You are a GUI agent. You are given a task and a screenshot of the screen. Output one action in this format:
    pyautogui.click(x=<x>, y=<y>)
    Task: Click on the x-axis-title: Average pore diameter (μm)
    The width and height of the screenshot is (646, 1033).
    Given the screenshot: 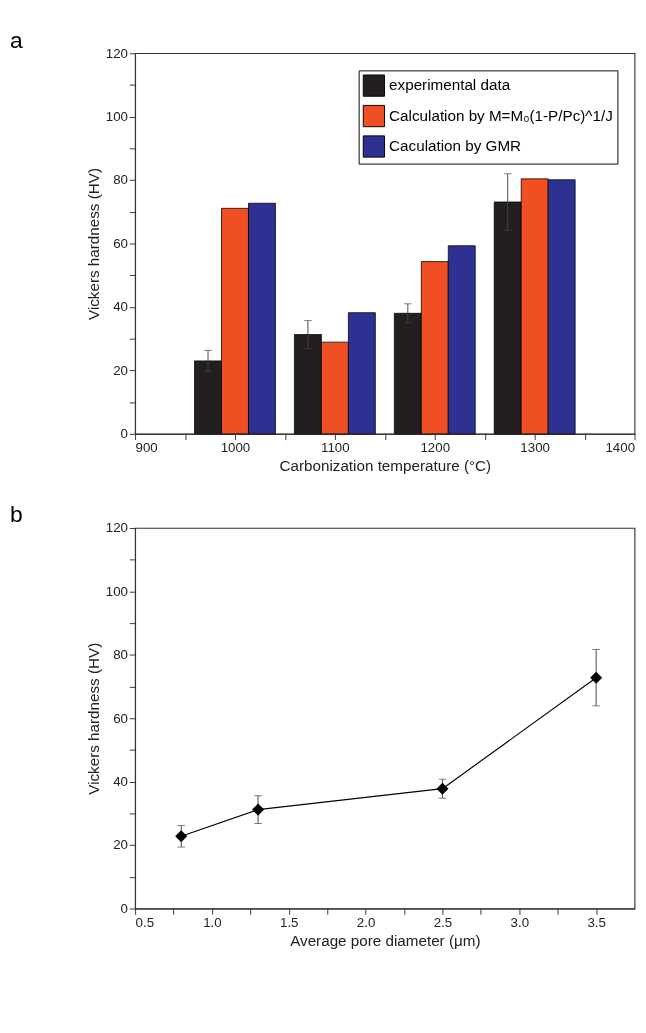 What is the action you would take?
    pyautogui.click(x=385, y=941)
    